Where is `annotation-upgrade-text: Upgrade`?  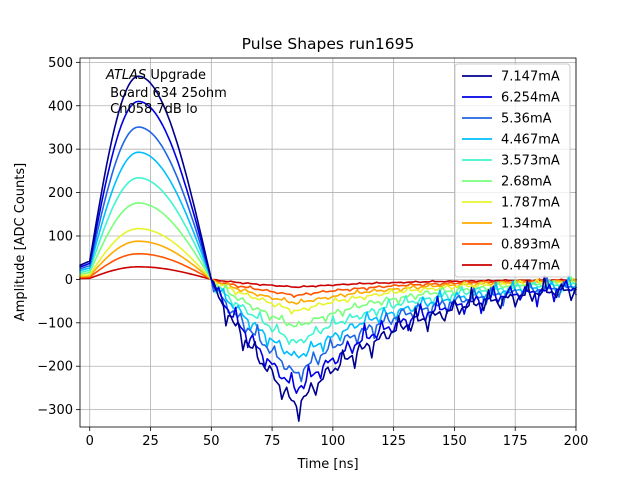
annotation-upgrade-text: Upgrade is located at coordinates (176, 75).